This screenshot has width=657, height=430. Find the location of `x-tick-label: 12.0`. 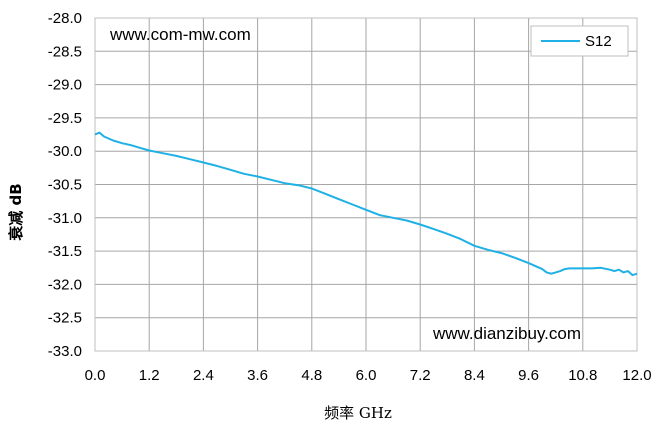

x-tick-label: 12.0 is located at coordinates (636, 375).